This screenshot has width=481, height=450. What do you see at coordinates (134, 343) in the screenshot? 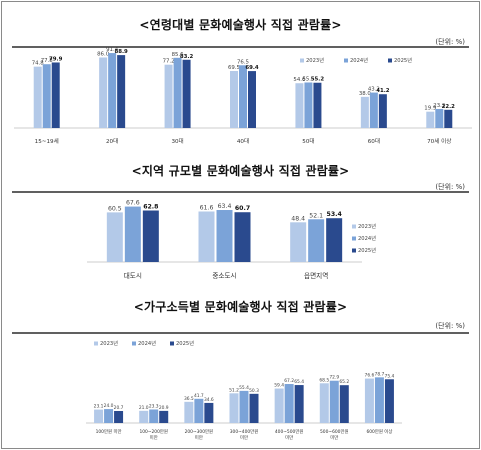
I see `legend-swatch-income-2024년` at bounding box center [134, 343].